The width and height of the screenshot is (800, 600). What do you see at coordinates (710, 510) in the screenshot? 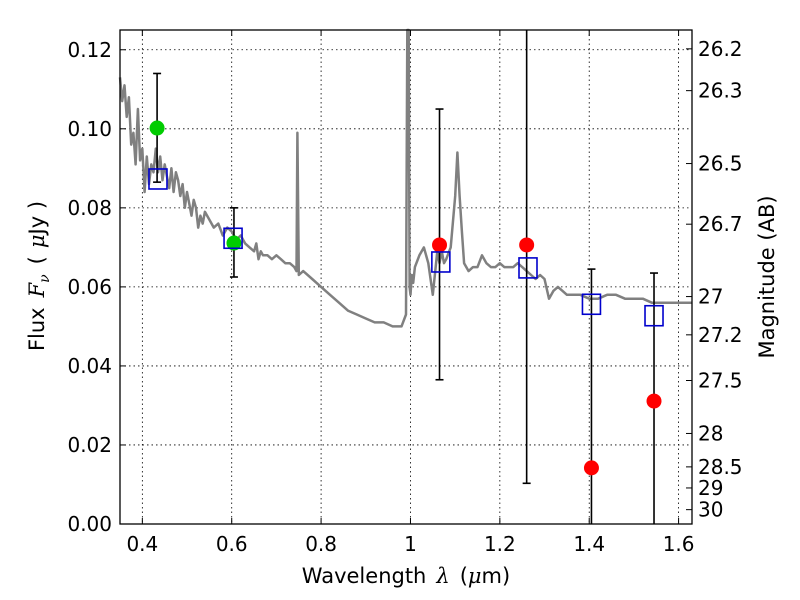
I see `y2-tick-label: 30` at bounding box center [710, 510].